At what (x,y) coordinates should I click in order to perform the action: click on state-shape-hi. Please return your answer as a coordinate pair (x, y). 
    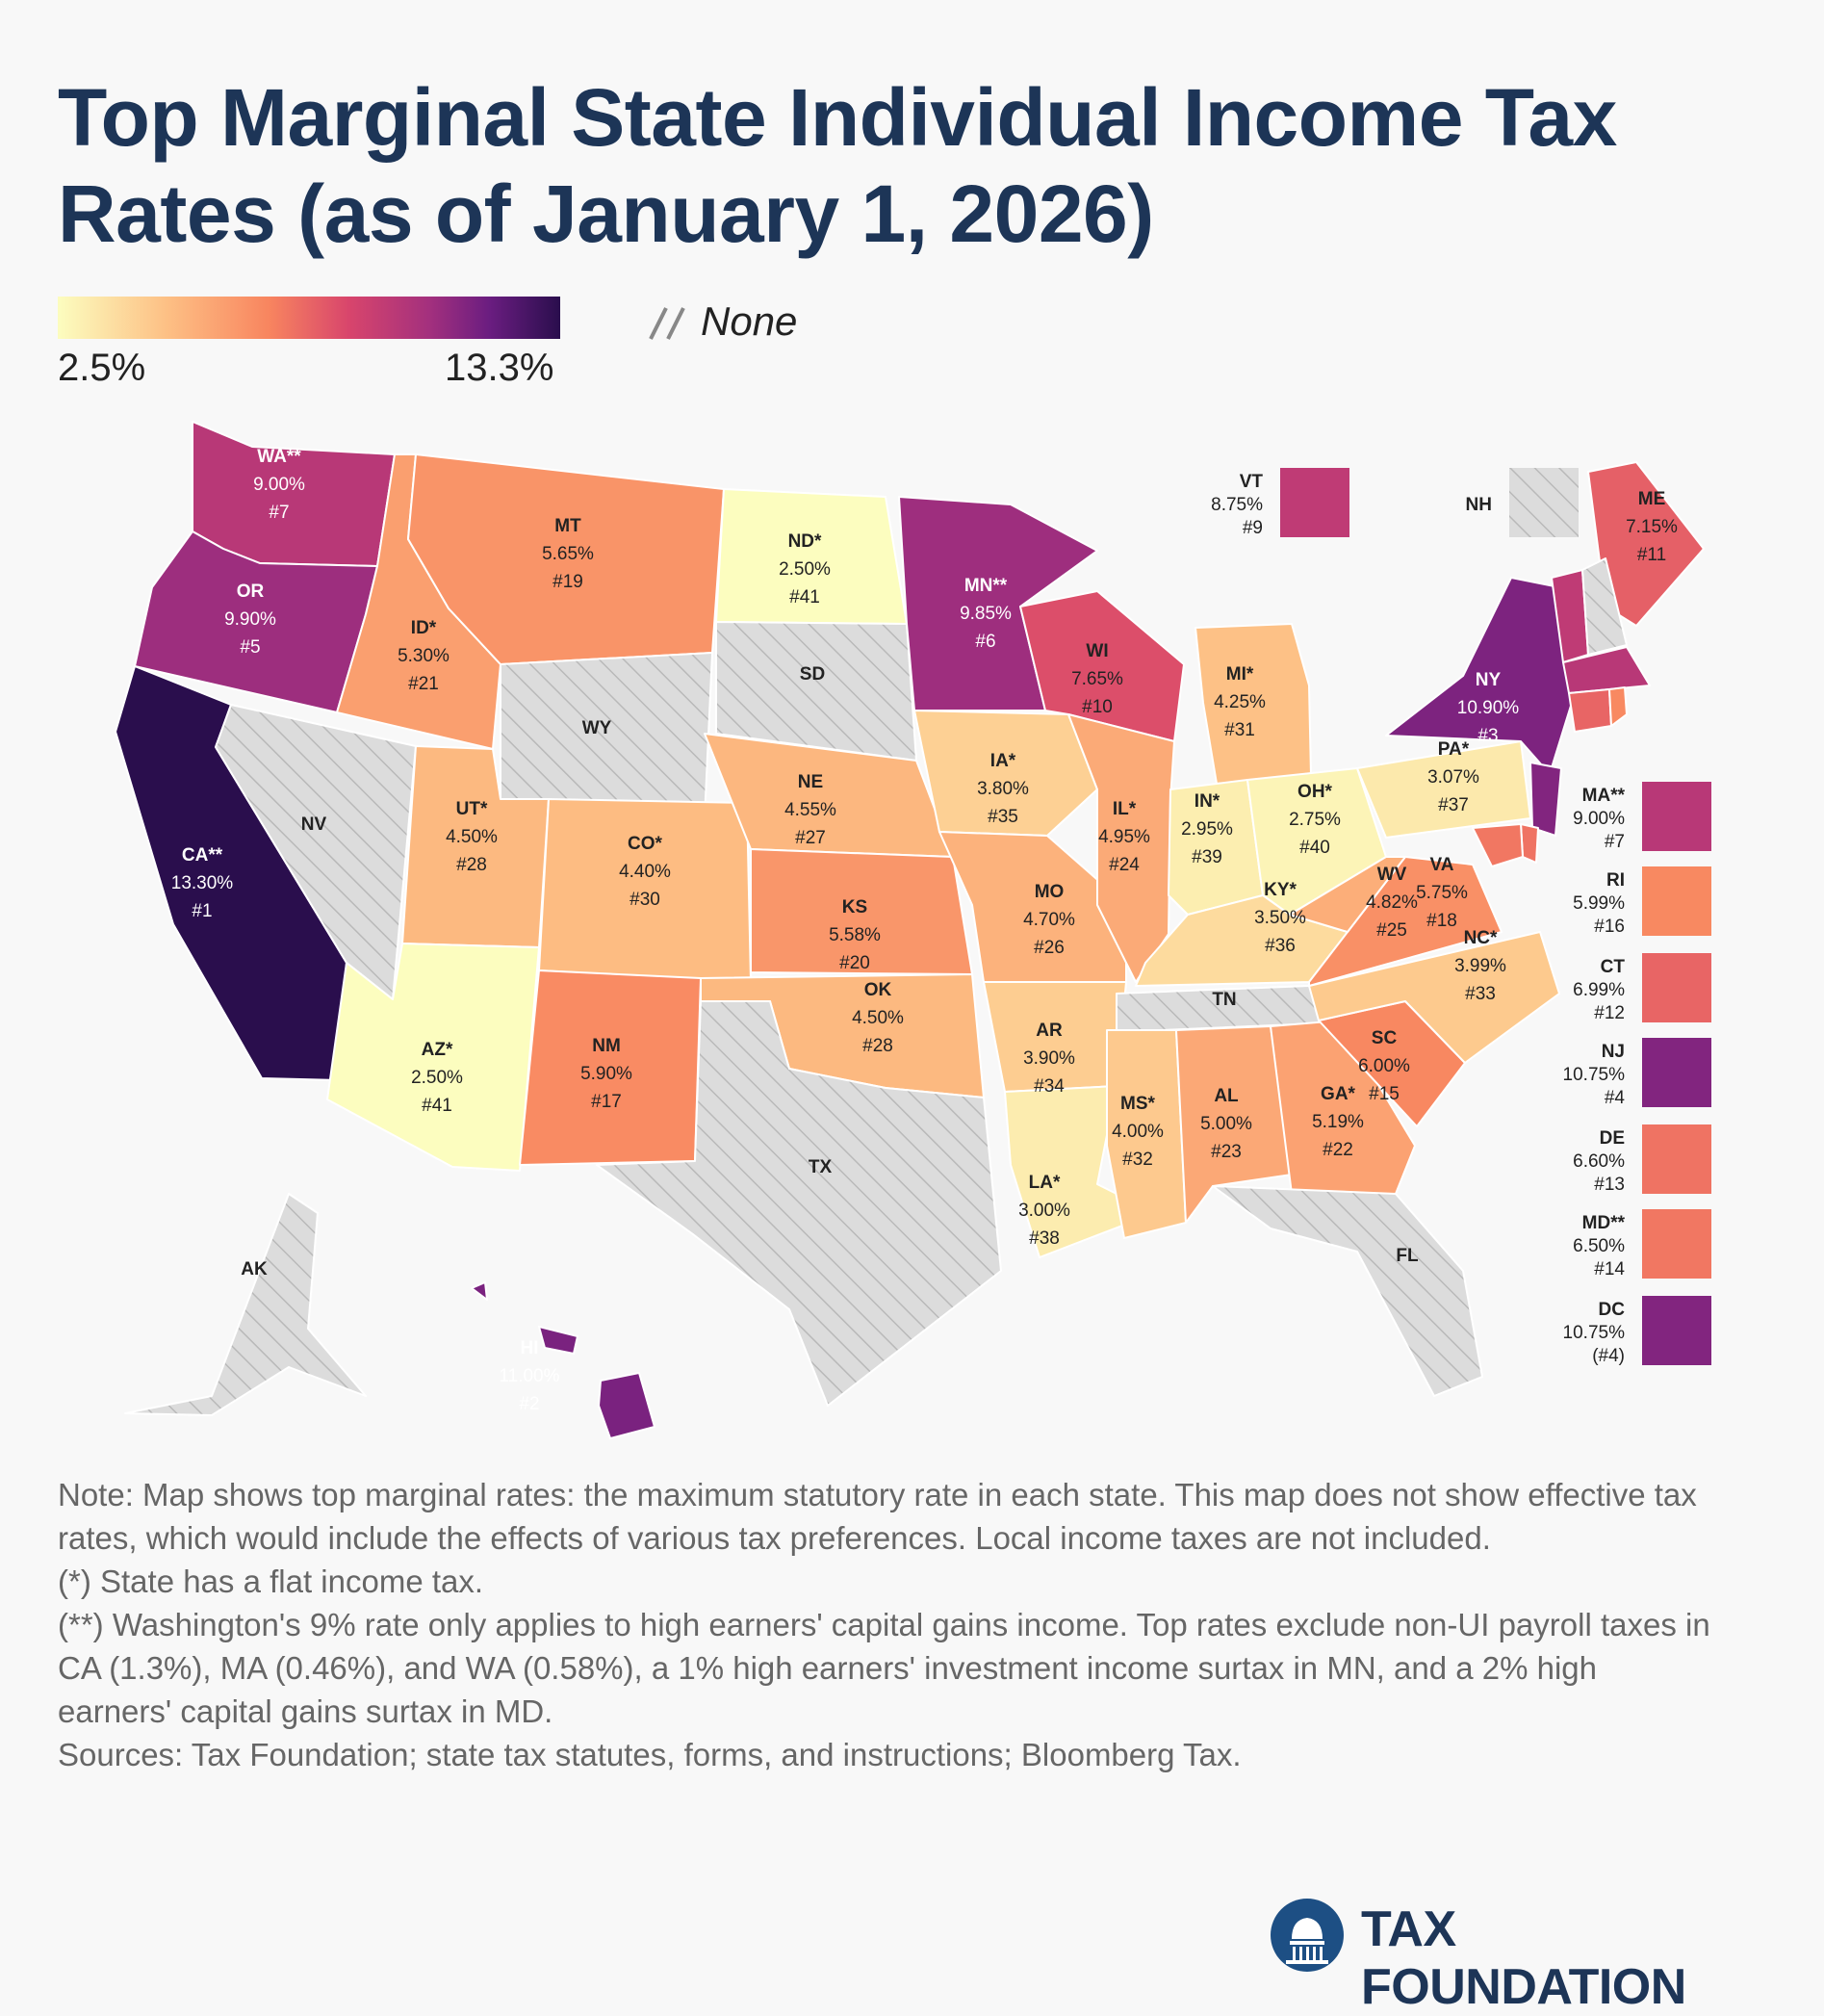
    Looking at the image, I should click on (563, 1360).